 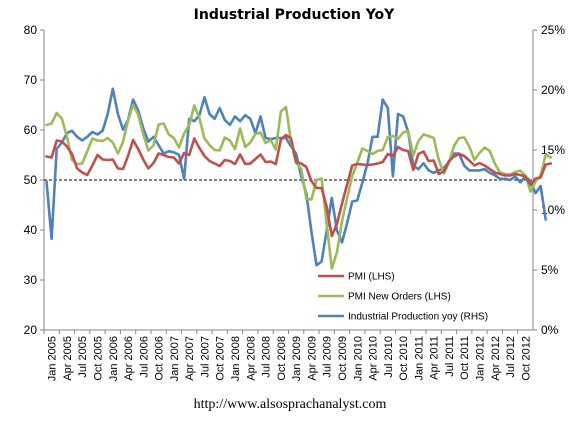 I want to click on legend-label: PMI New Orders (LHS), so click(x=399, y=297).